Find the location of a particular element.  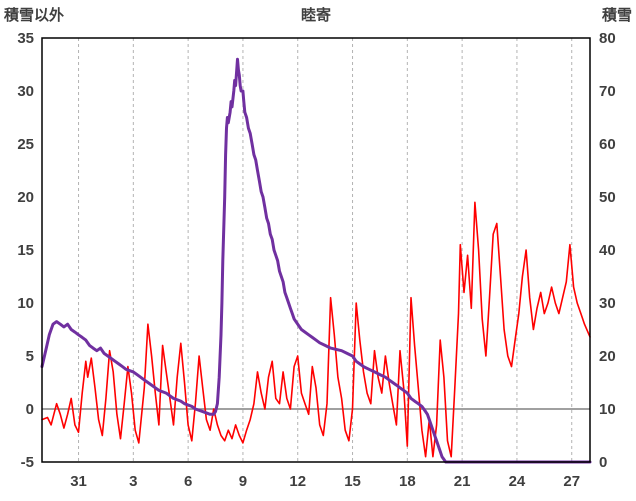

right-tick-label: 70 is located at coordinates (607, 91).